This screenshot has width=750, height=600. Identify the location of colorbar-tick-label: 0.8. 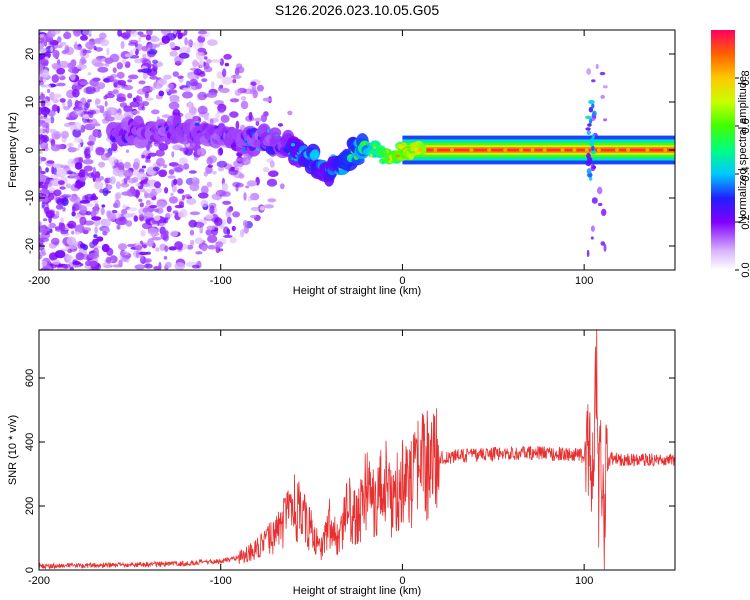
(745, 77).